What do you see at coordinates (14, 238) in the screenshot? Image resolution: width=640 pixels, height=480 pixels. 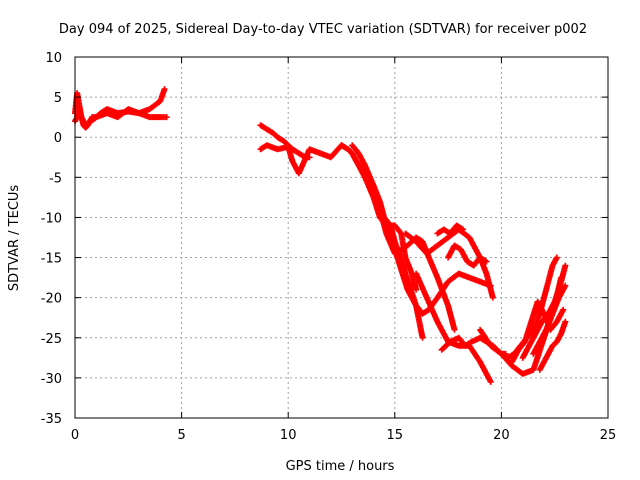 I see `y-axis-label: SDTVAR / TECUs` at bounding box center [14, 238].